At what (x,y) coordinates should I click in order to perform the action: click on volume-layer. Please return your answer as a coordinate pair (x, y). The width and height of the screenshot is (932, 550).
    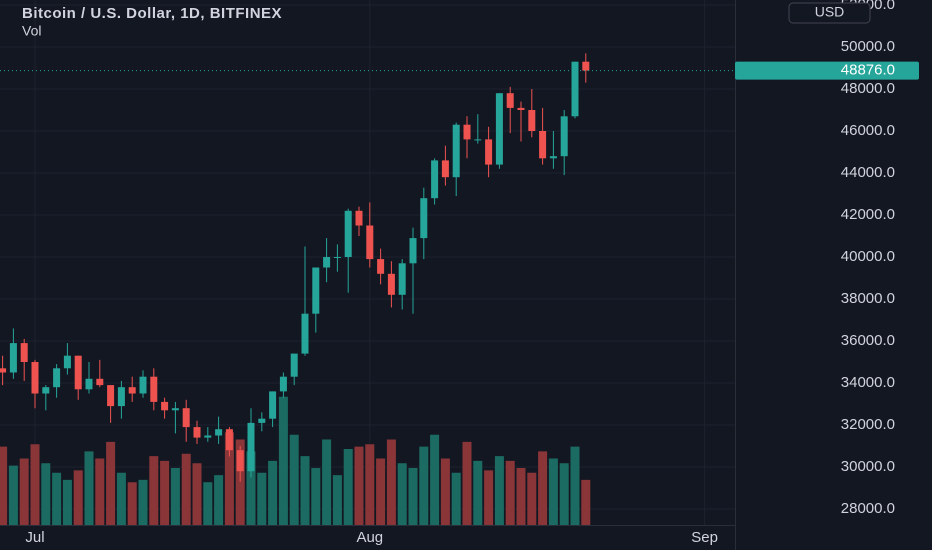
    Looking at the image, I should click on (295, 460).